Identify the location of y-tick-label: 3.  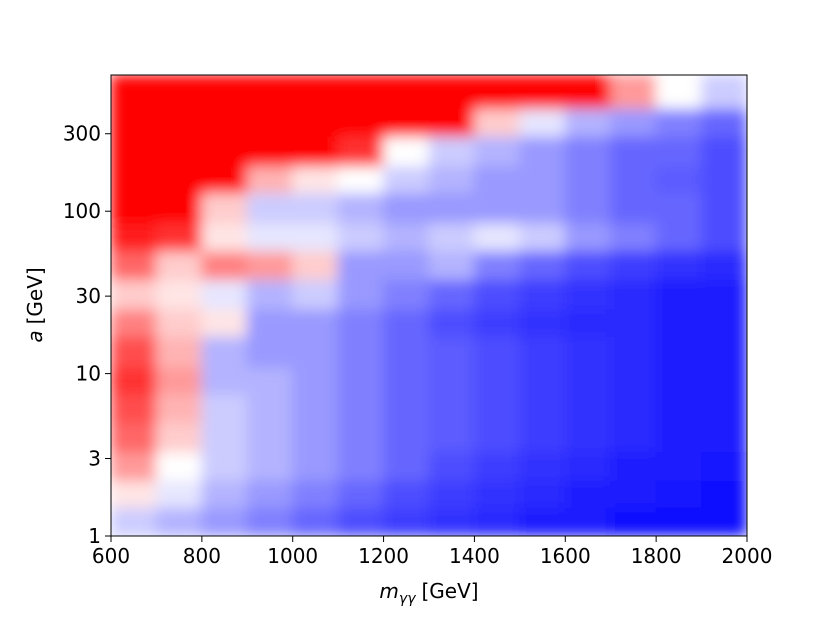
(94, 459).